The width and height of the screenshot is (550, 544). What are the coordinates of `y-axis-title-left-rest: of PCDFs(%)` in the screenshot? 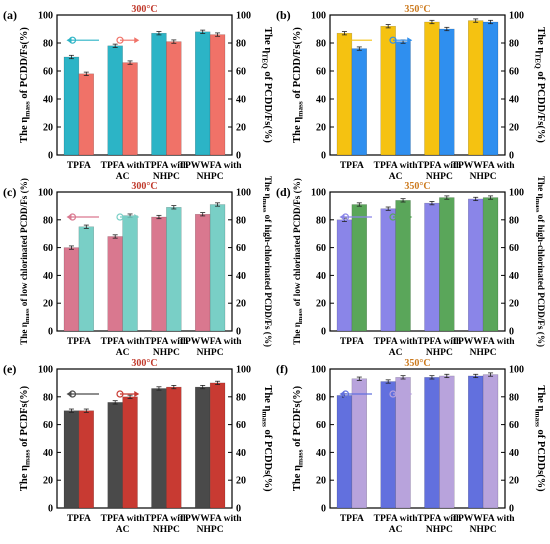 It's located at (297, 417).